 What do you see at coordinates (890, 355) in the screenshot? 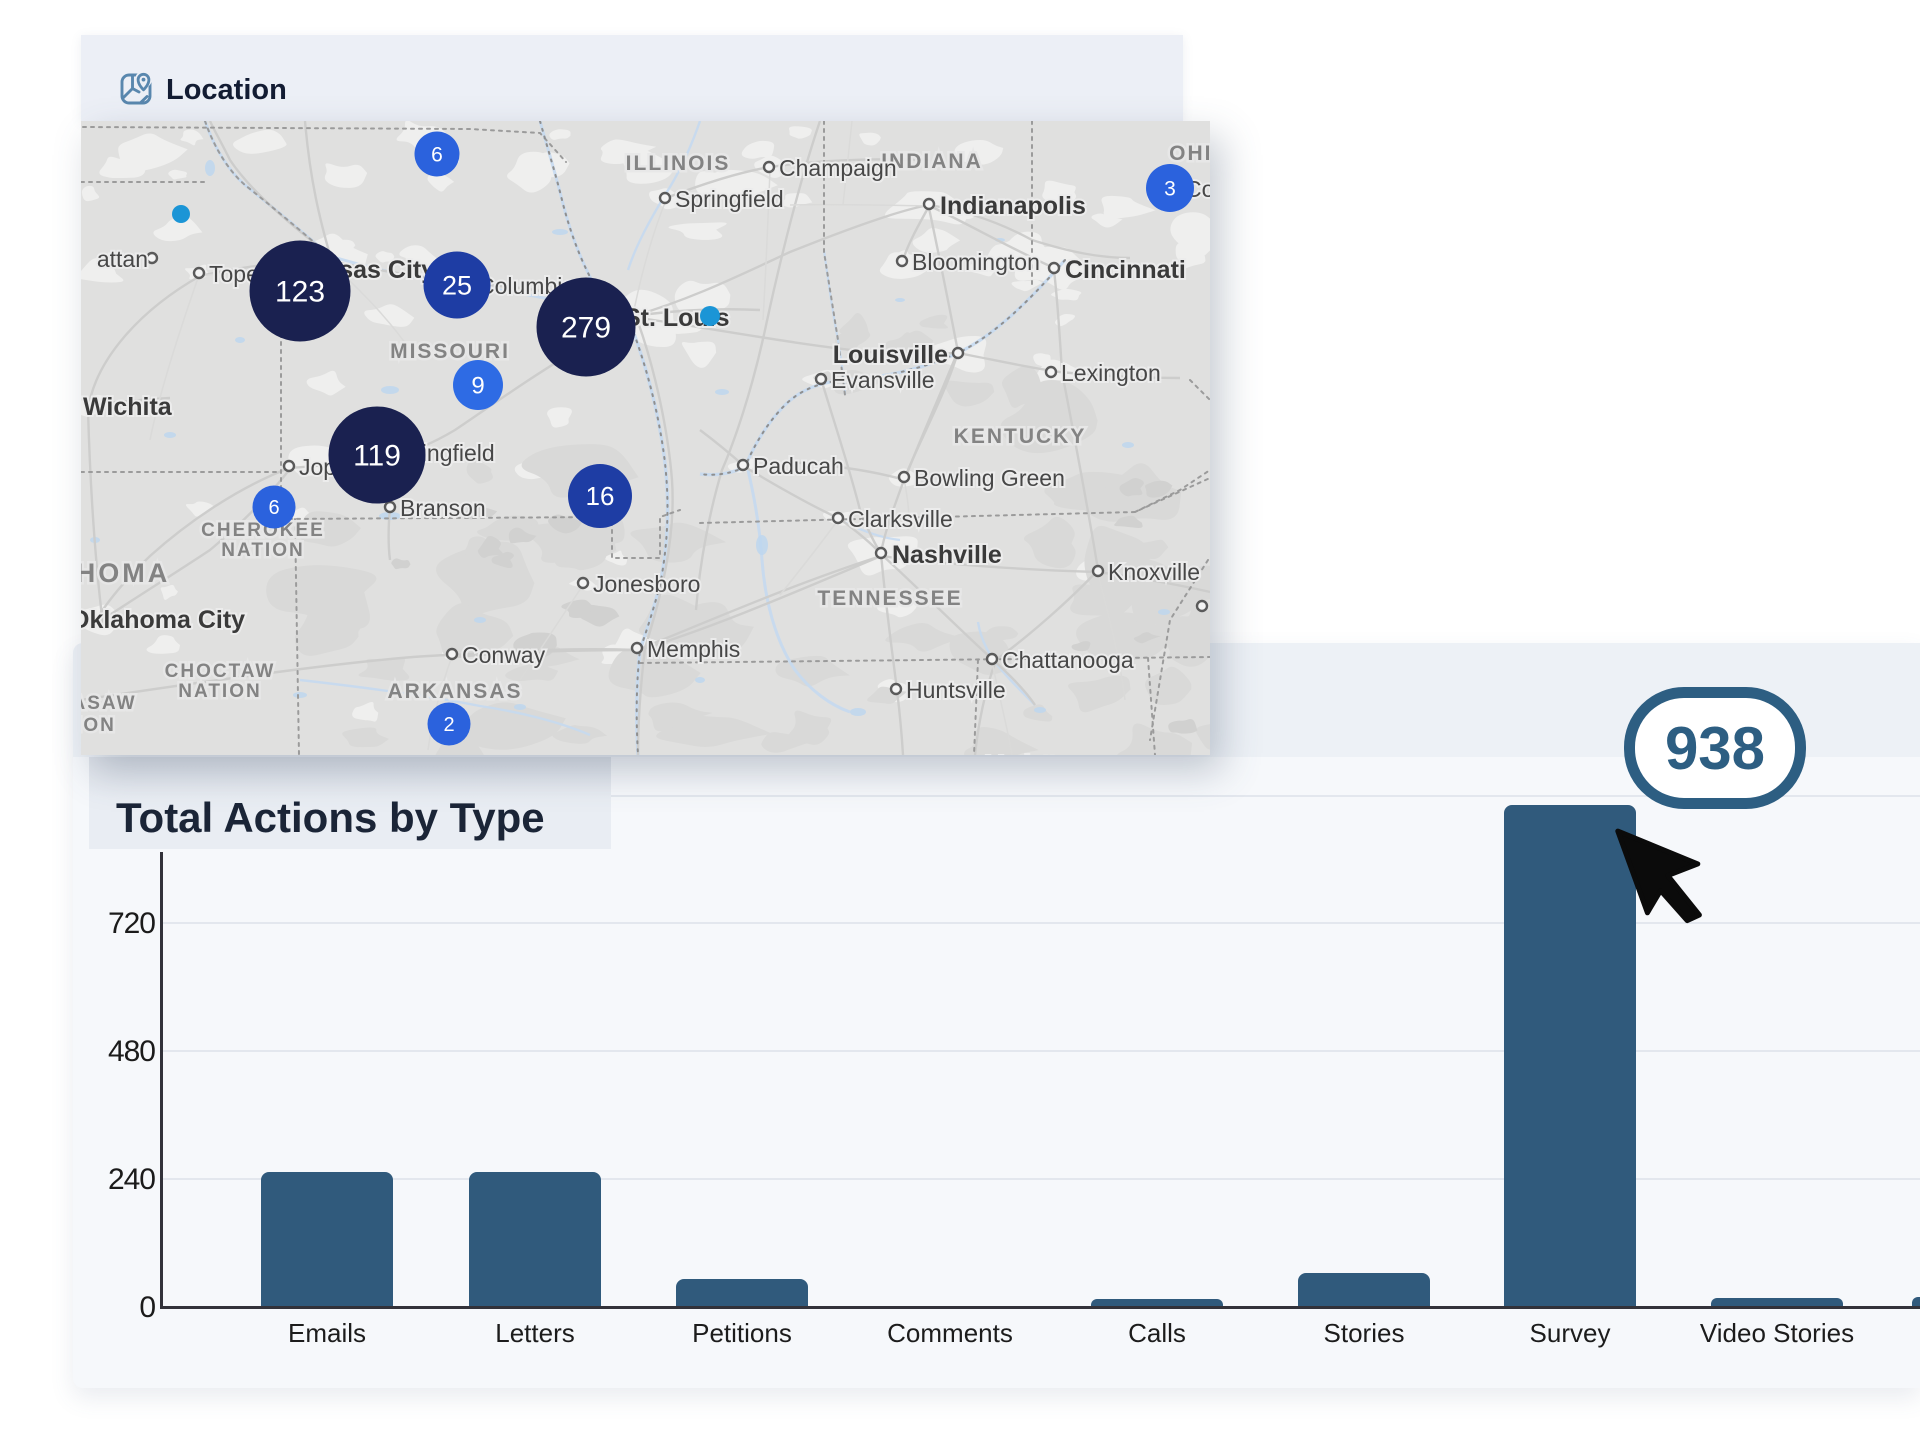
I see `svg-text: Louisville` at bounding box center [890, 355].